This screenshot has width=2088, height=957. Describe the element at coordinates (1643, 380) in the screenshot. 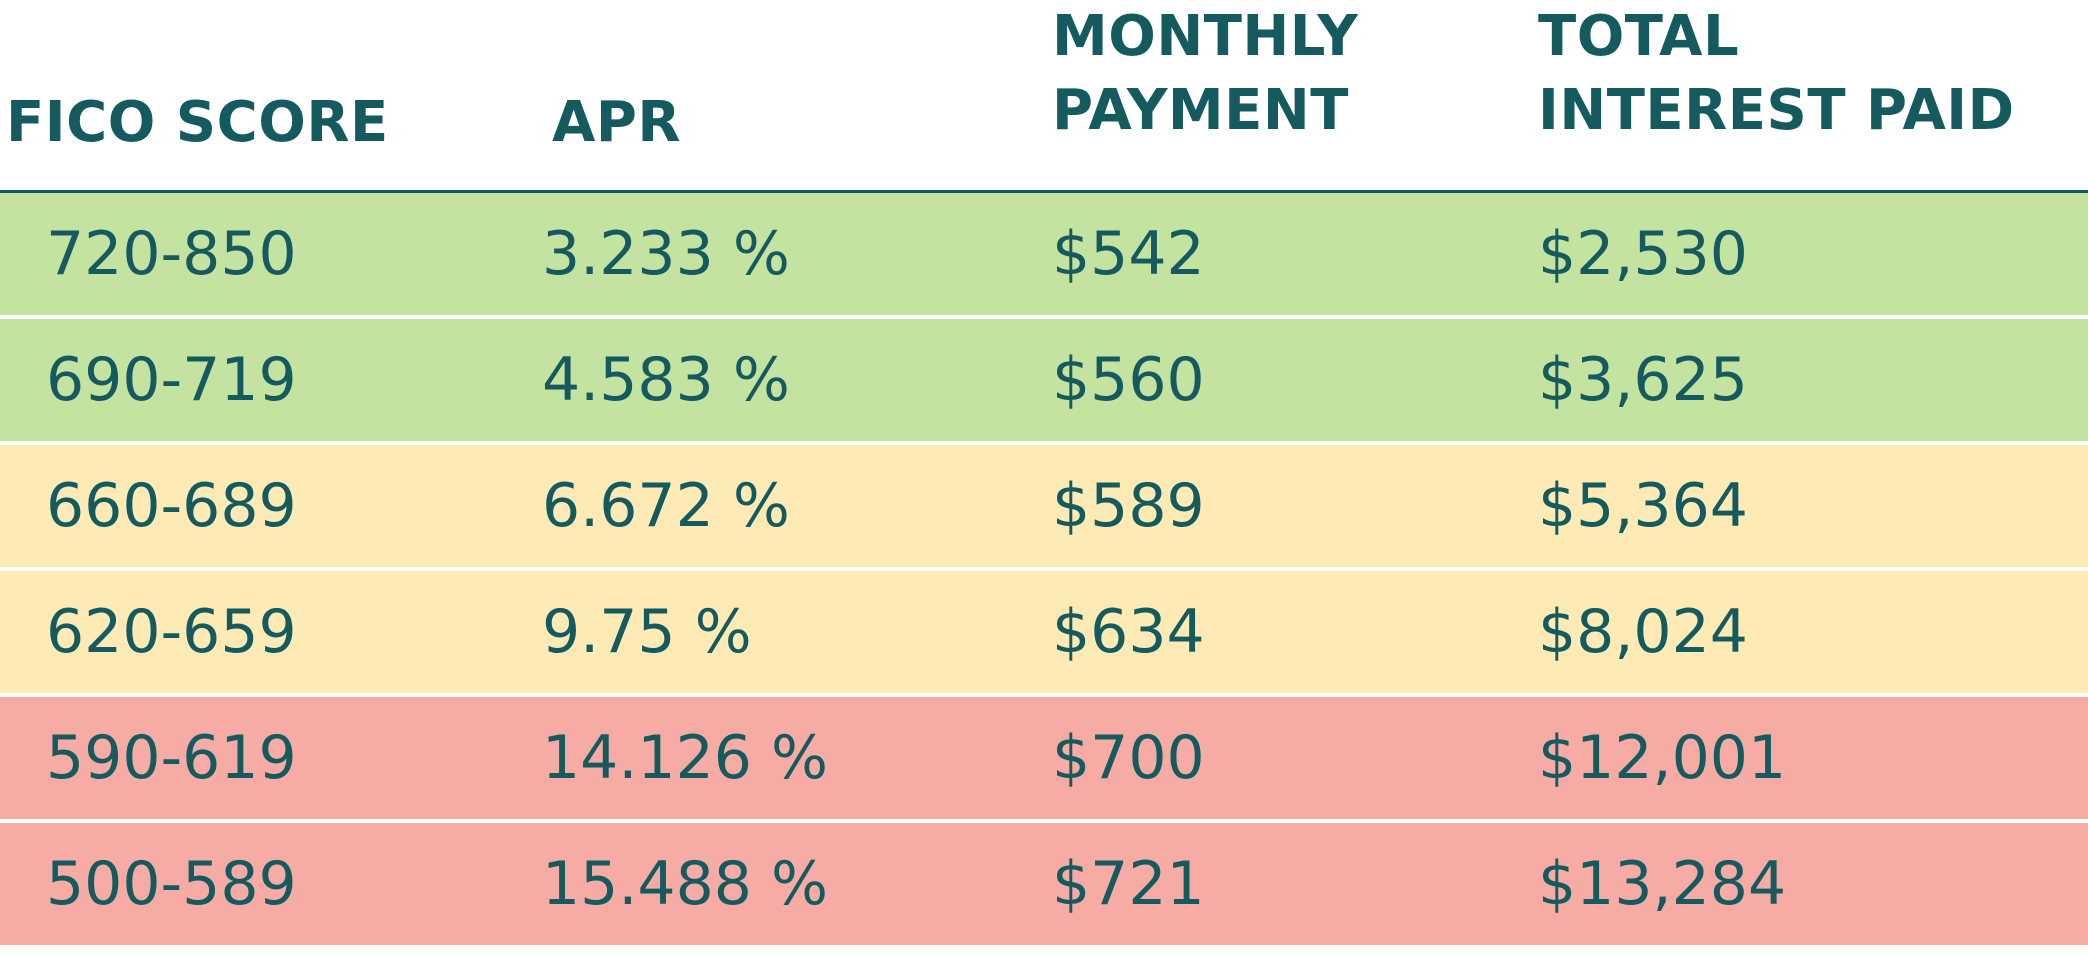

I see `cell-total-interest: $3,625` at that location.